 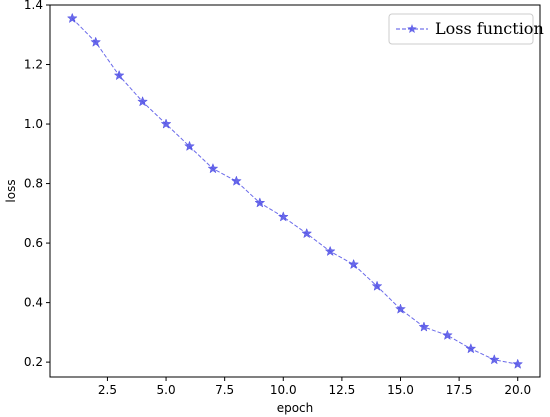 I want to click on x-tick-label: 17.5, so click(x=459, y=390).